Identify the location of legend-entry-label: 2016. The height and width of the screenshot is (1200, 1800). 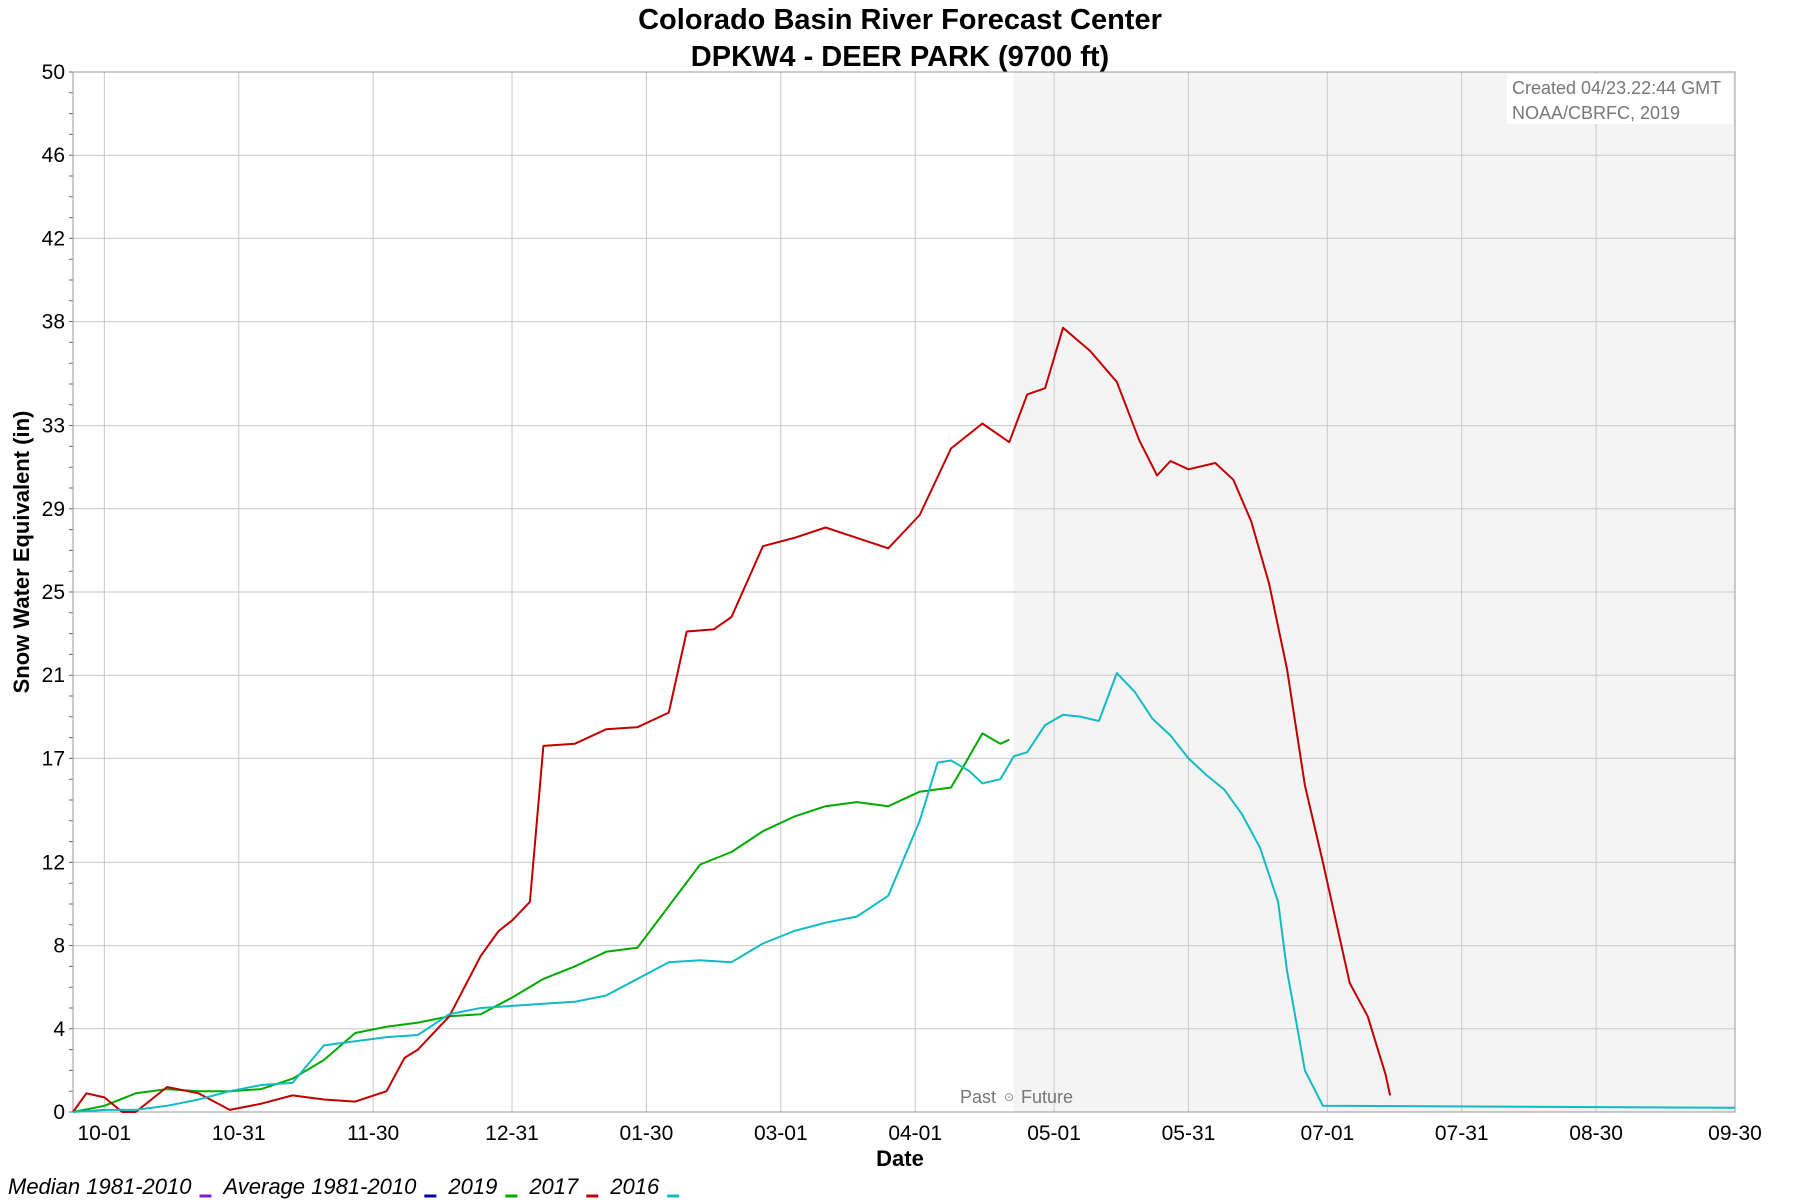
(634, 1186).